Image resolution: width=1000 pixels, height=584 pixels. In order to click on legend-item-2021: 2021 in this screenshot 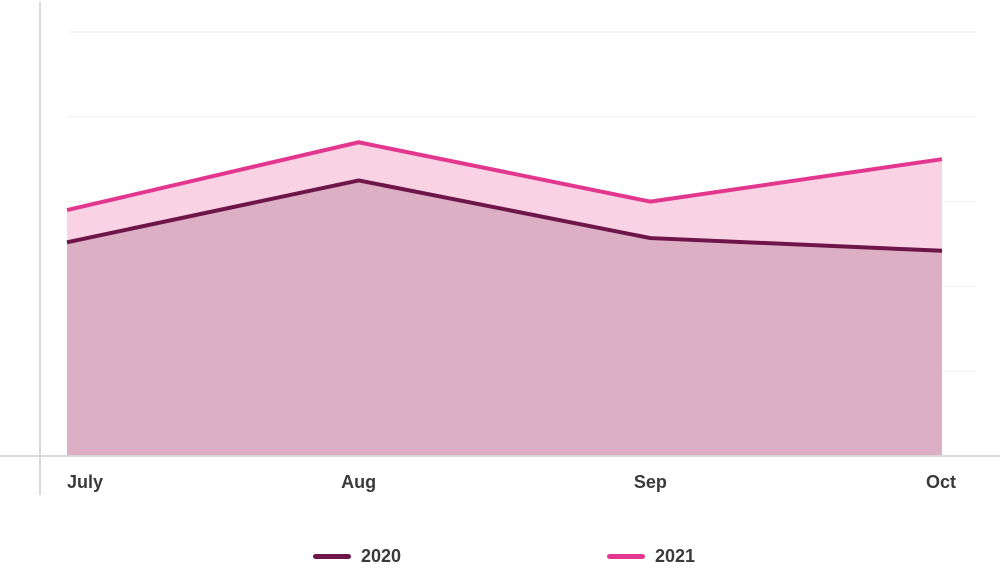, I will do `click(651, 556)`.